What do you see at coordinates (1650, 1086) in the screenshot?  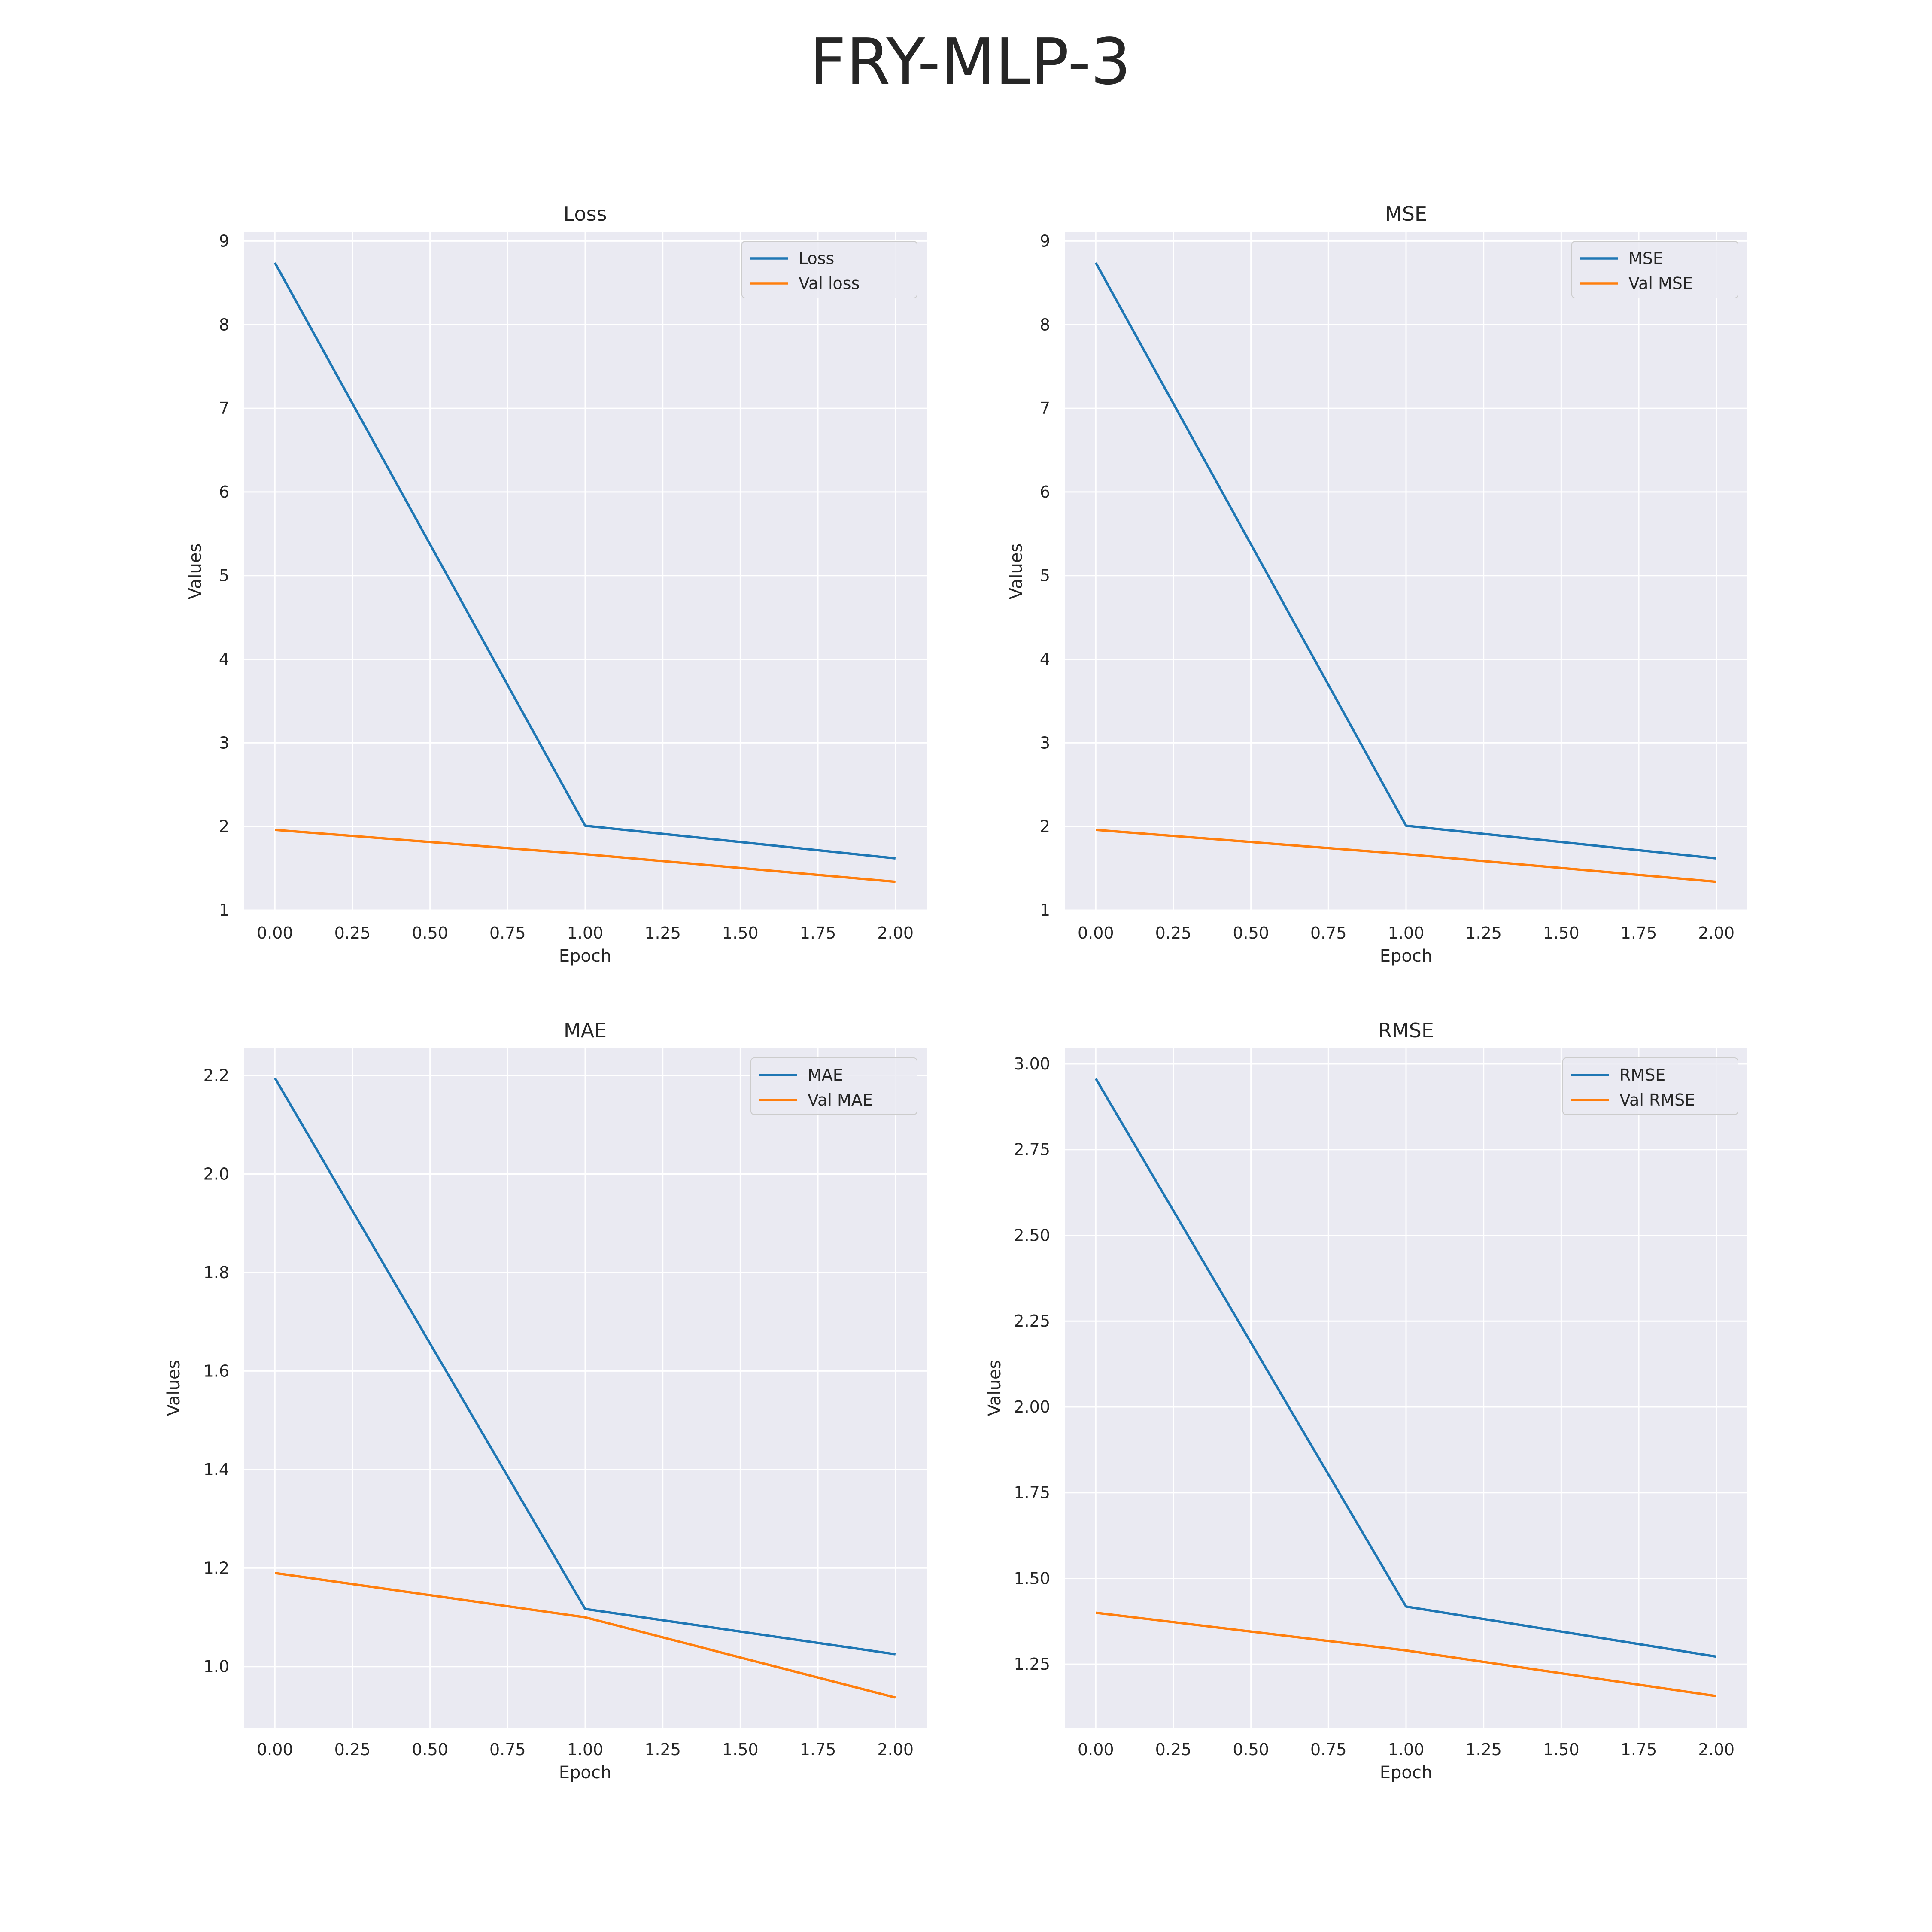 I see `legend: RMSE Val RMSE` at bounding box center [1650, 1086].